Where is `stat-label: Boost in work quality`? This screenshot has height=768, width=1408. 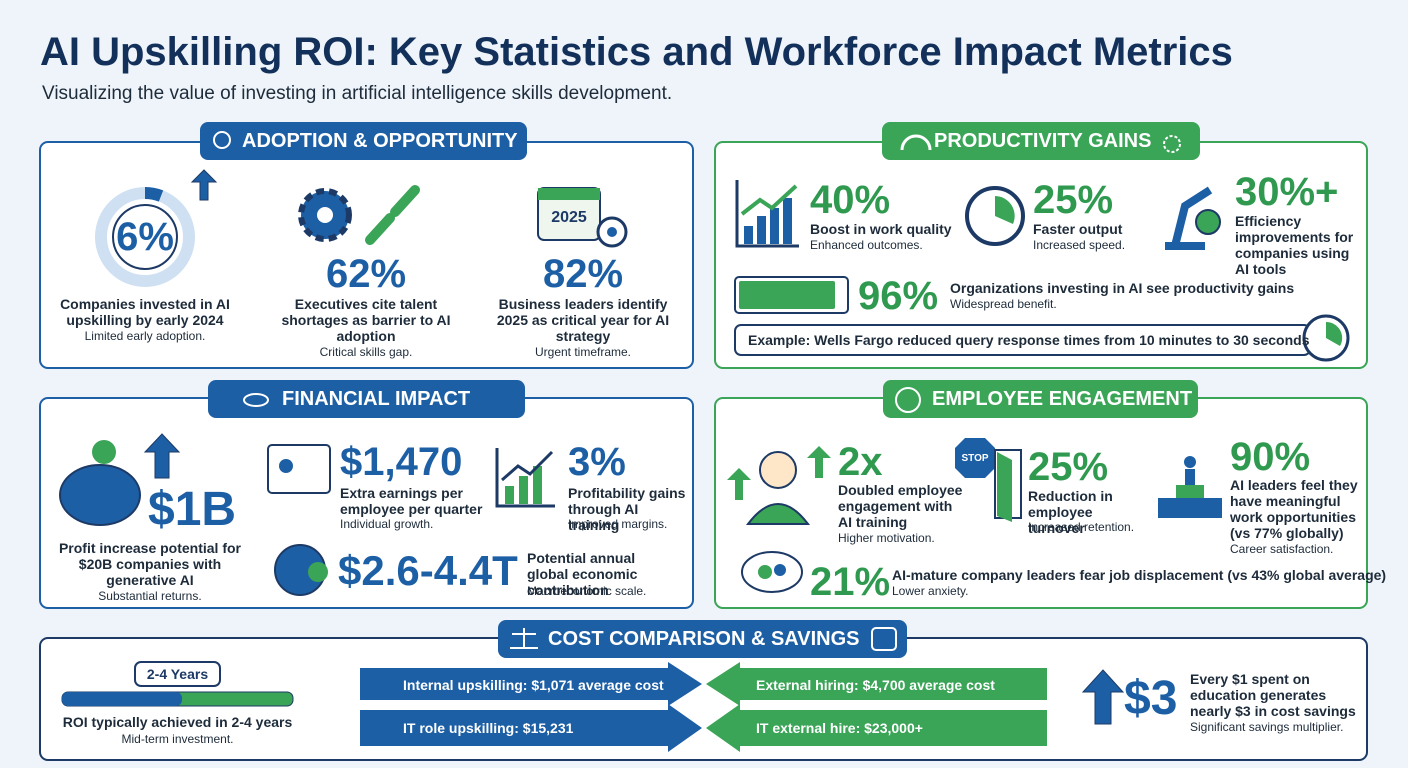
stat-label: Boost in work quality is located at coordinates (881, 229).